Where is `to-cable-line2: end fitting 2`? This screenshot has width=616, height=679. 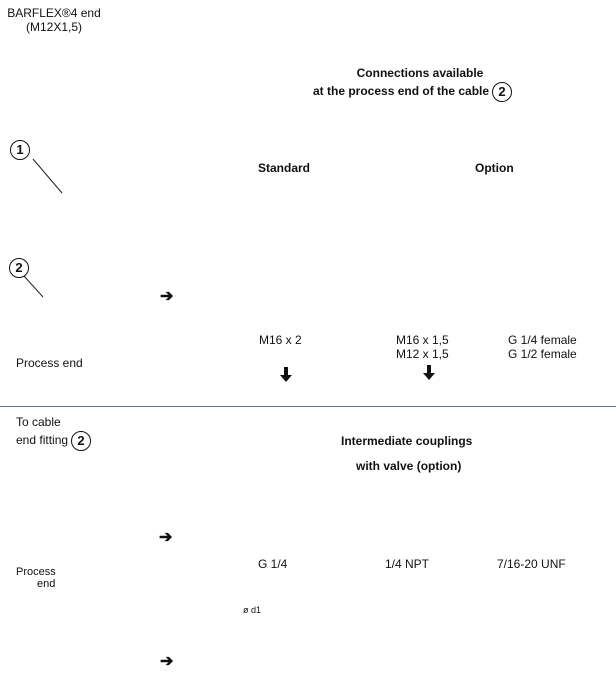
to-cable-line2: end fitting 2 is located at coordinates (54, 441).